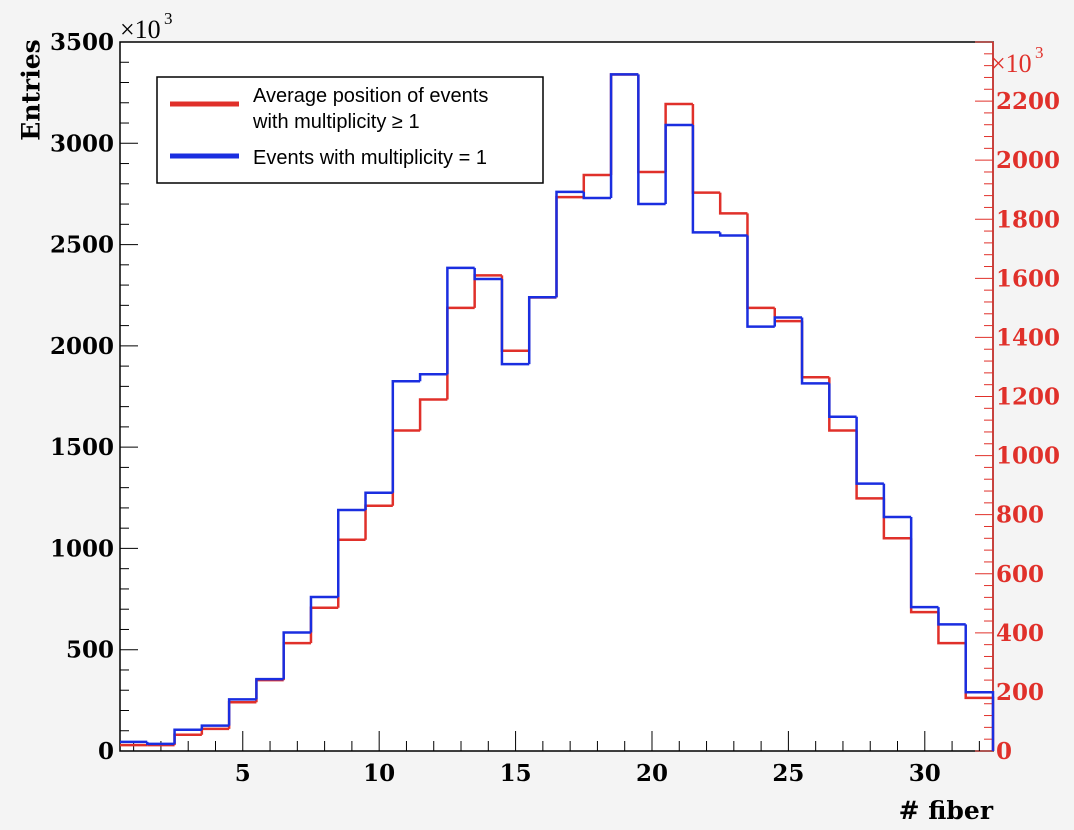 This screenshot has width=1074, height=830. I want to click on legend-box, so click(350, 130).